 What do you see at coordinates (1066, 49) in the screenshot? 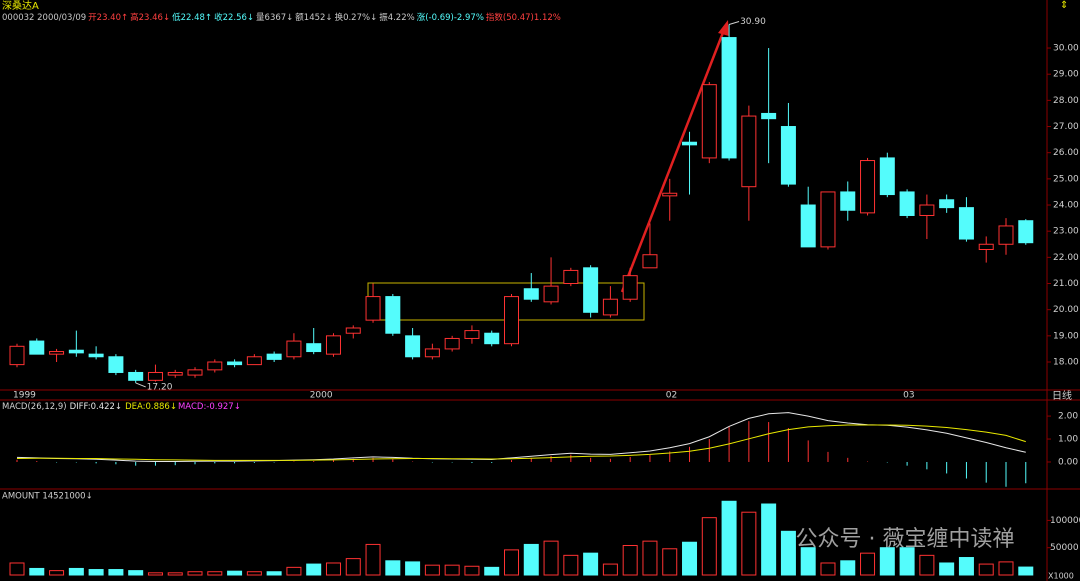
I see `y-tick-label: 30.00` at bounding box center [1066, 49].